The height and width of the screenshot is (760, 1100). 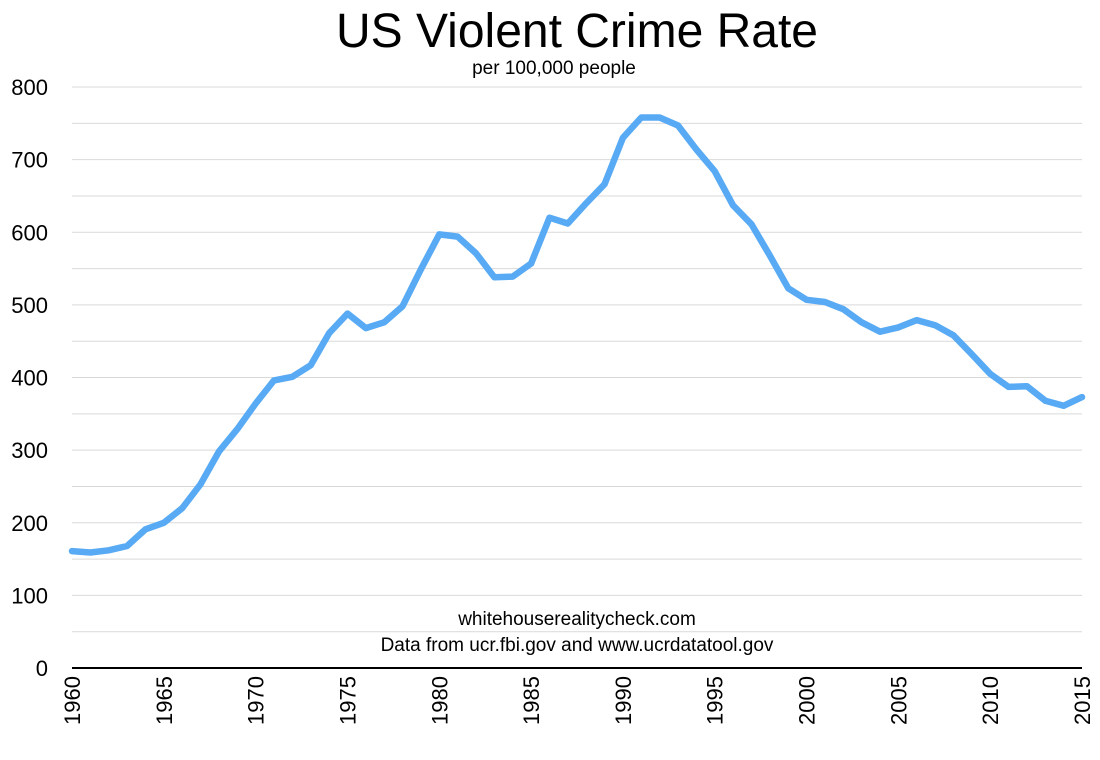 What do you see at coordinates (164, 700) in the screenshot?
I see `x-tick-label: 1965` at bounding box center [164, 700].